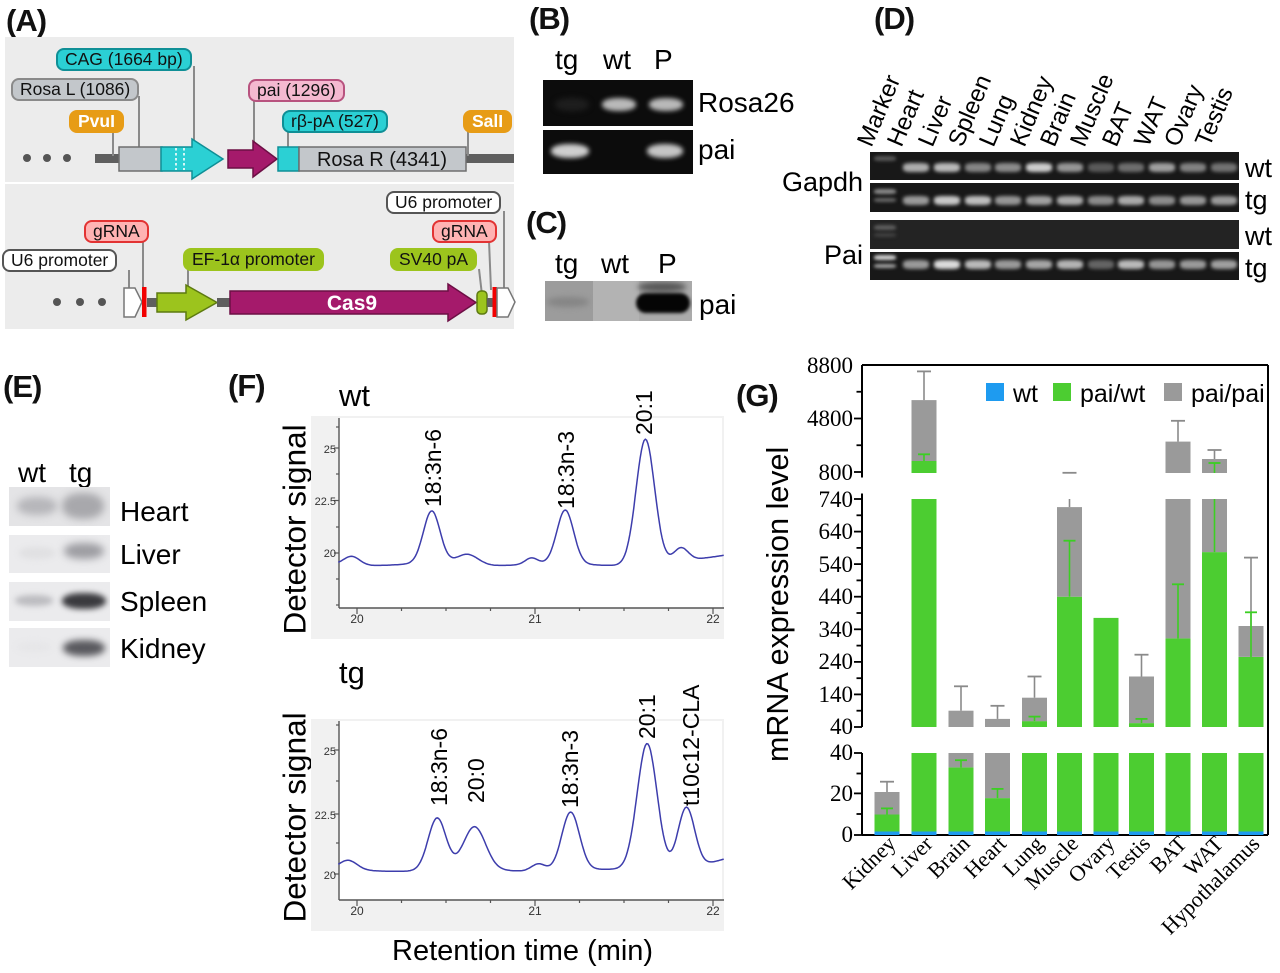 The width and height of the screenshot is (1280, 973). I want to click on svg-text: 740, so click(836, 499).